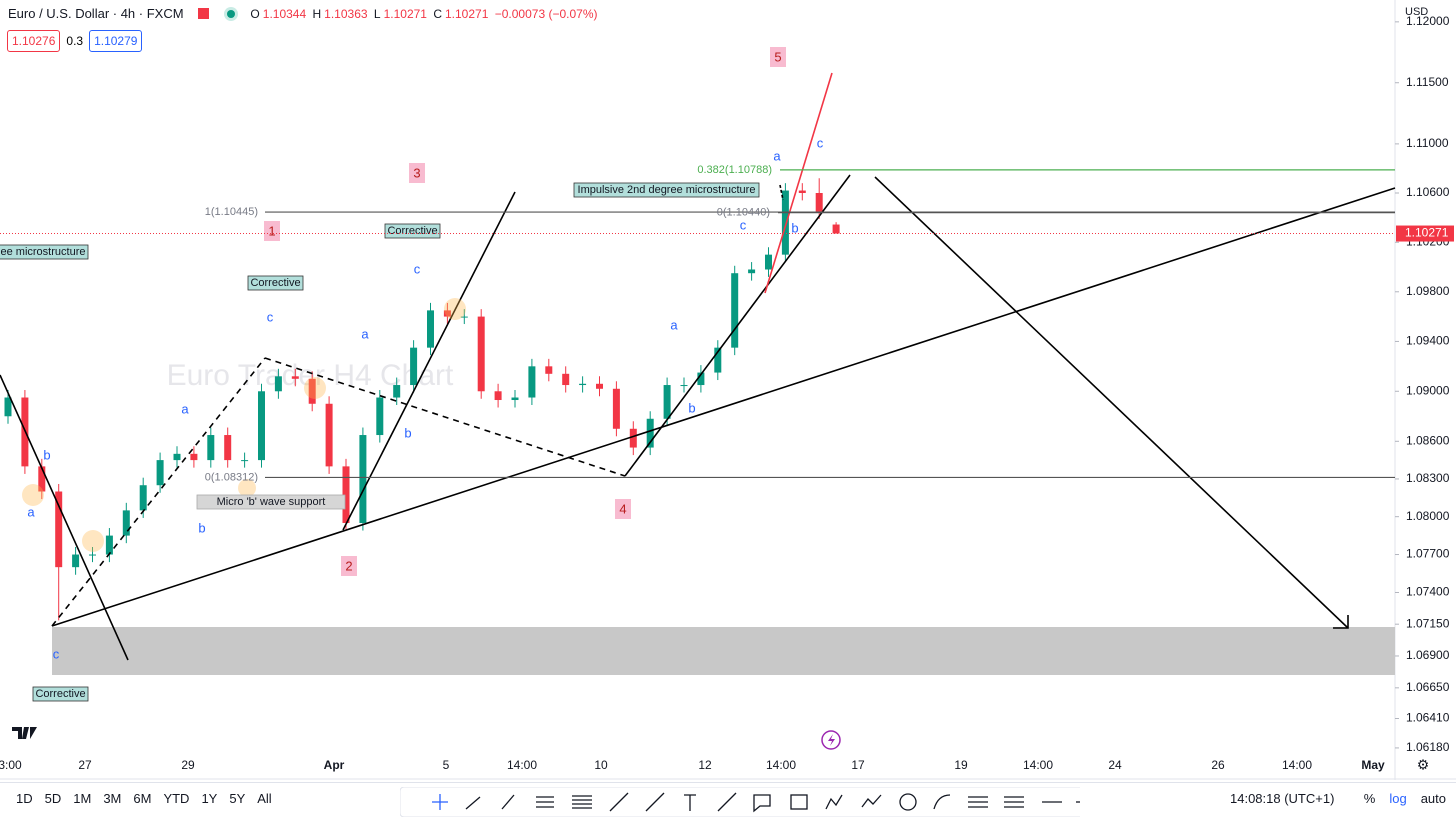 This screenshot has height=819, width=1456. What do you see at coordinates (75, 41) in the screenshot?
I see `quote-badges: 1.10276 0.3 1.10279` at bounding box center [75, 41].